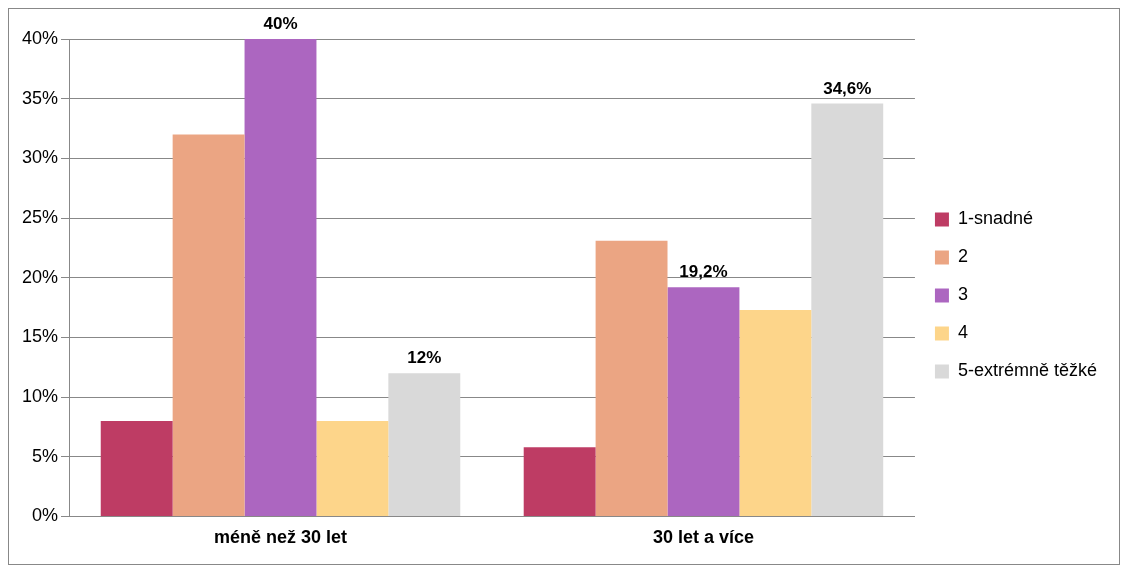 The width and height of the screenshot is (1131, 576). What do you see at coordinates (703, 272) in the screenshot?
I see `data-label: 19,2%` at bounding box center [703, 272].